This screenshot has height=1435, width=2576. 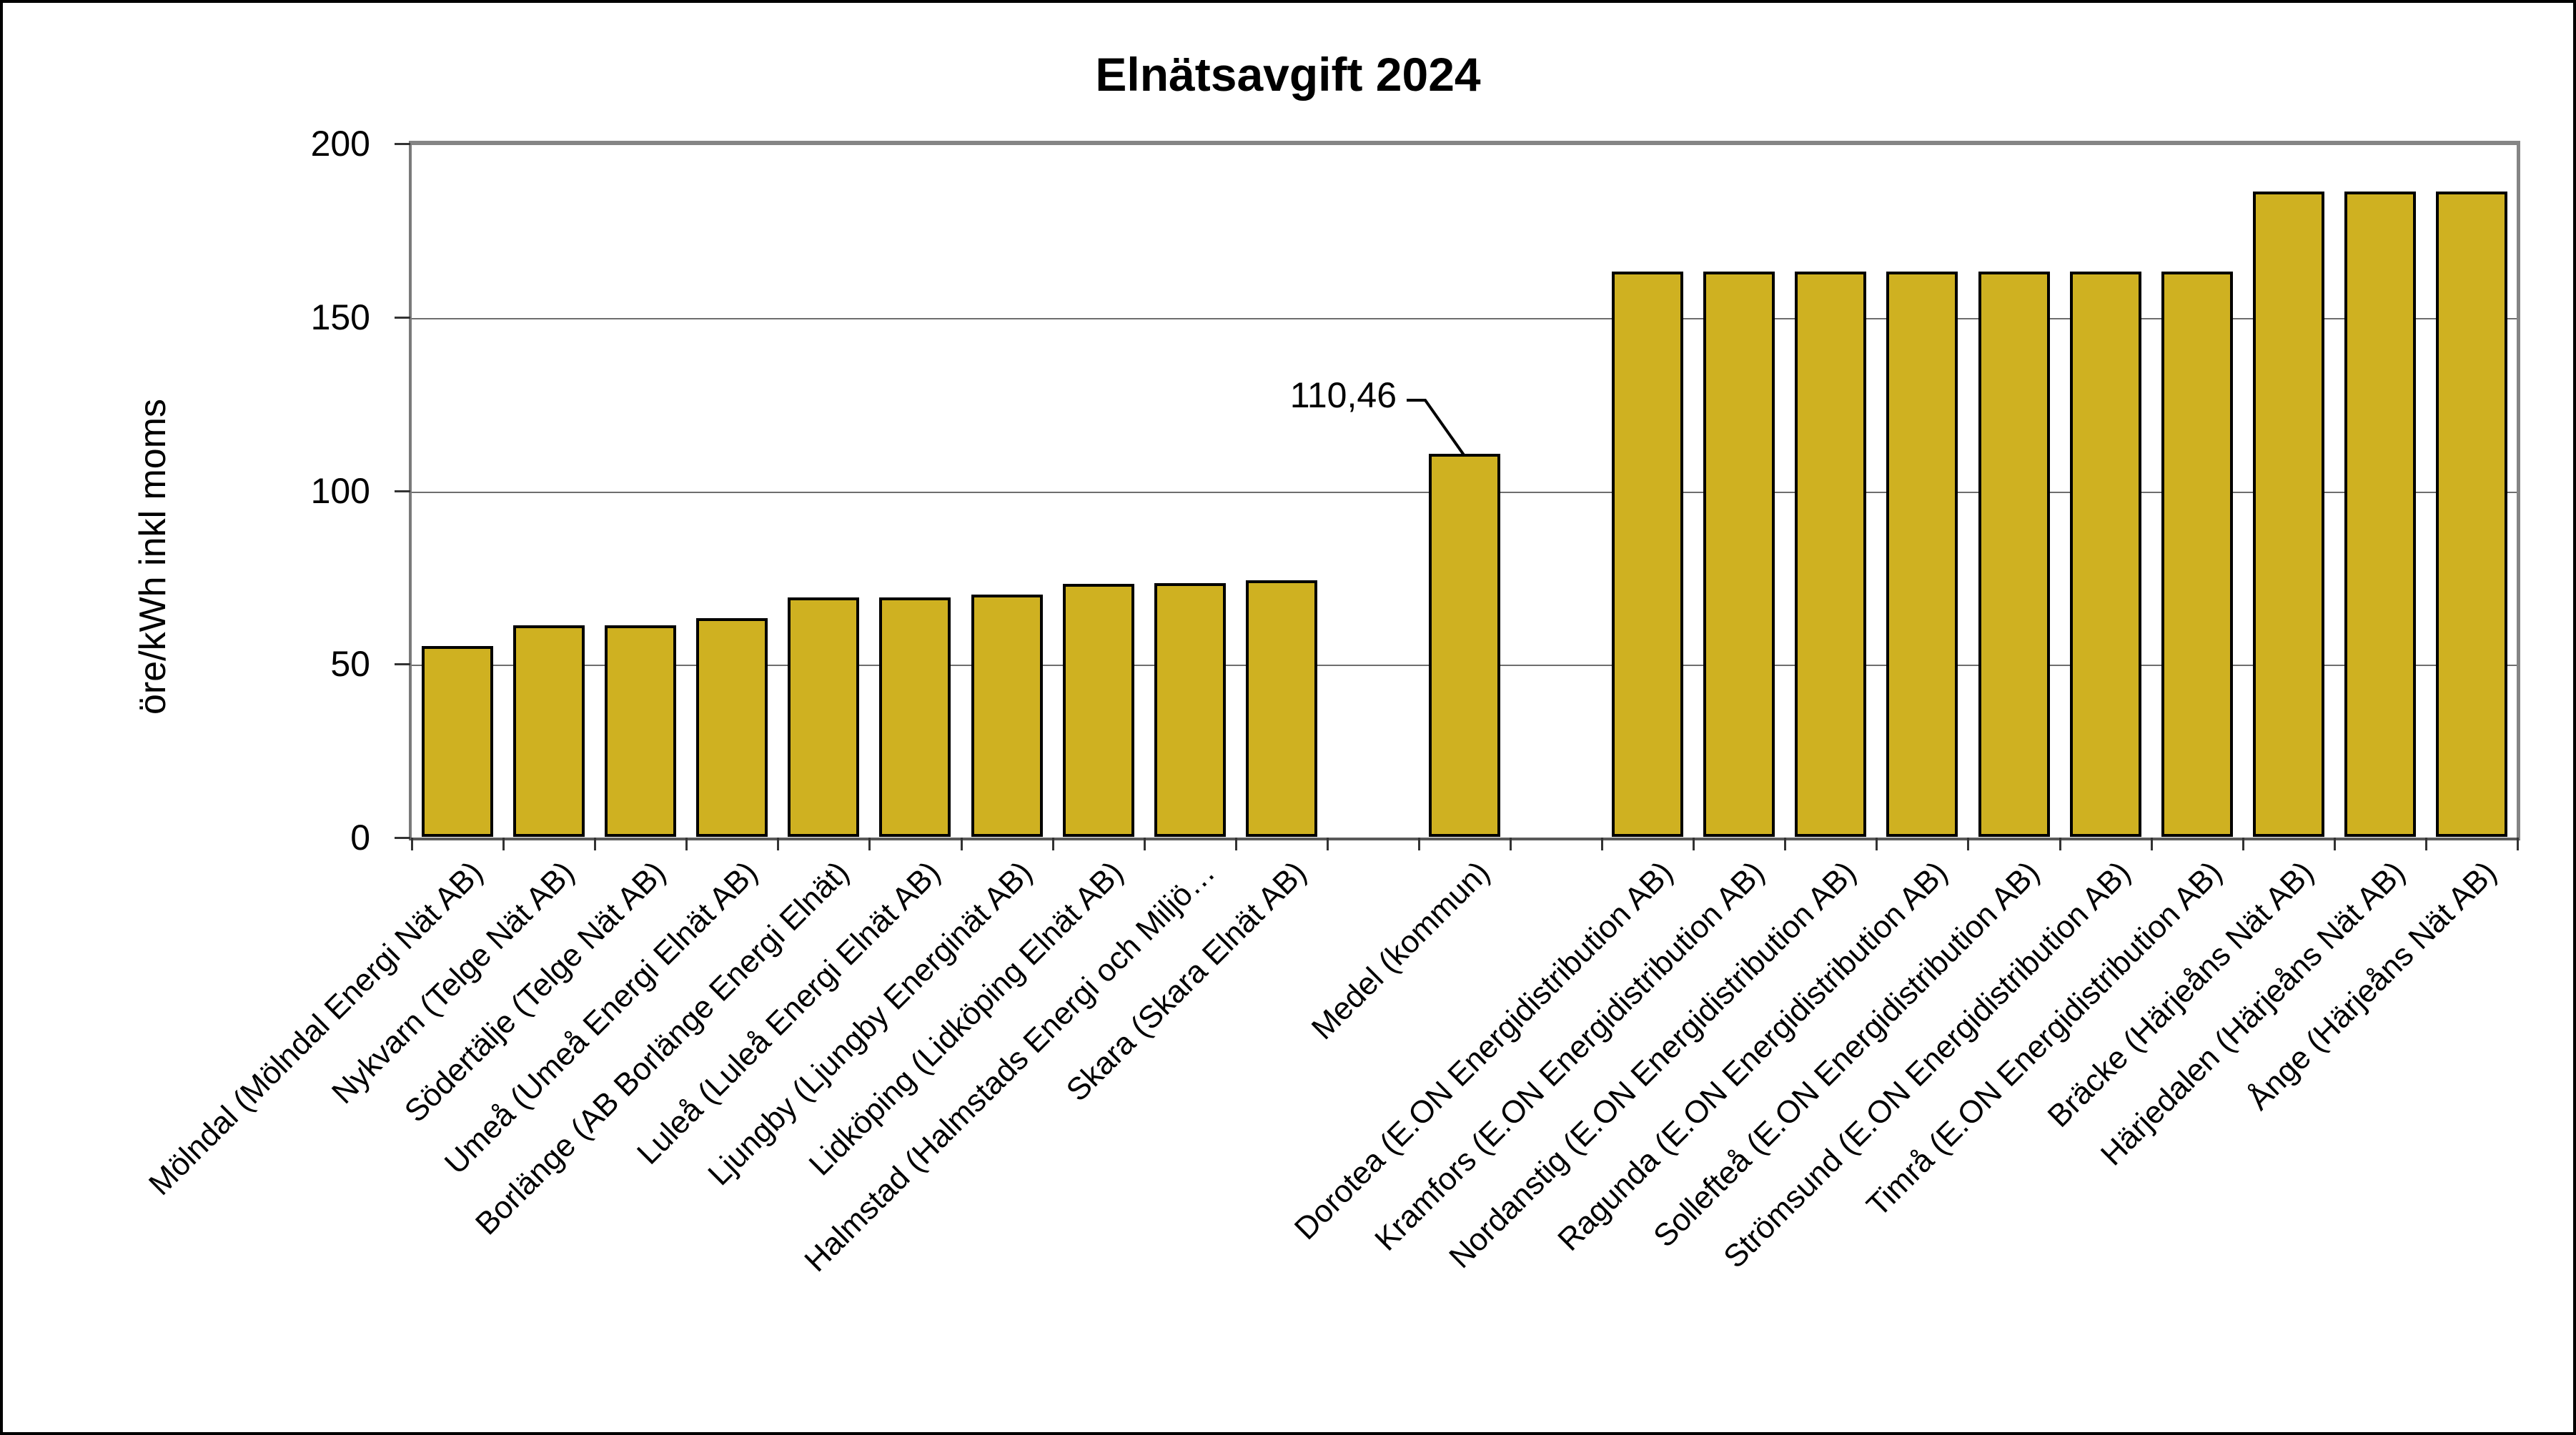 What do you see at coordinates (1343, 395) in the screenshot?
I see `data-label-annotation: 110,46` at bounding box center [1343, 395].